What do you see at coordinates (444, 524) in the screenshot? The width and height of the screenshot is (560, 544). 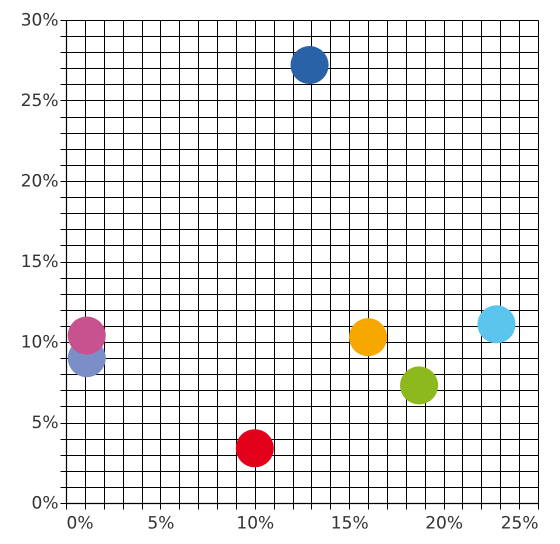 I see `x-tick-label: 20%` at bounding box center [444, 524].